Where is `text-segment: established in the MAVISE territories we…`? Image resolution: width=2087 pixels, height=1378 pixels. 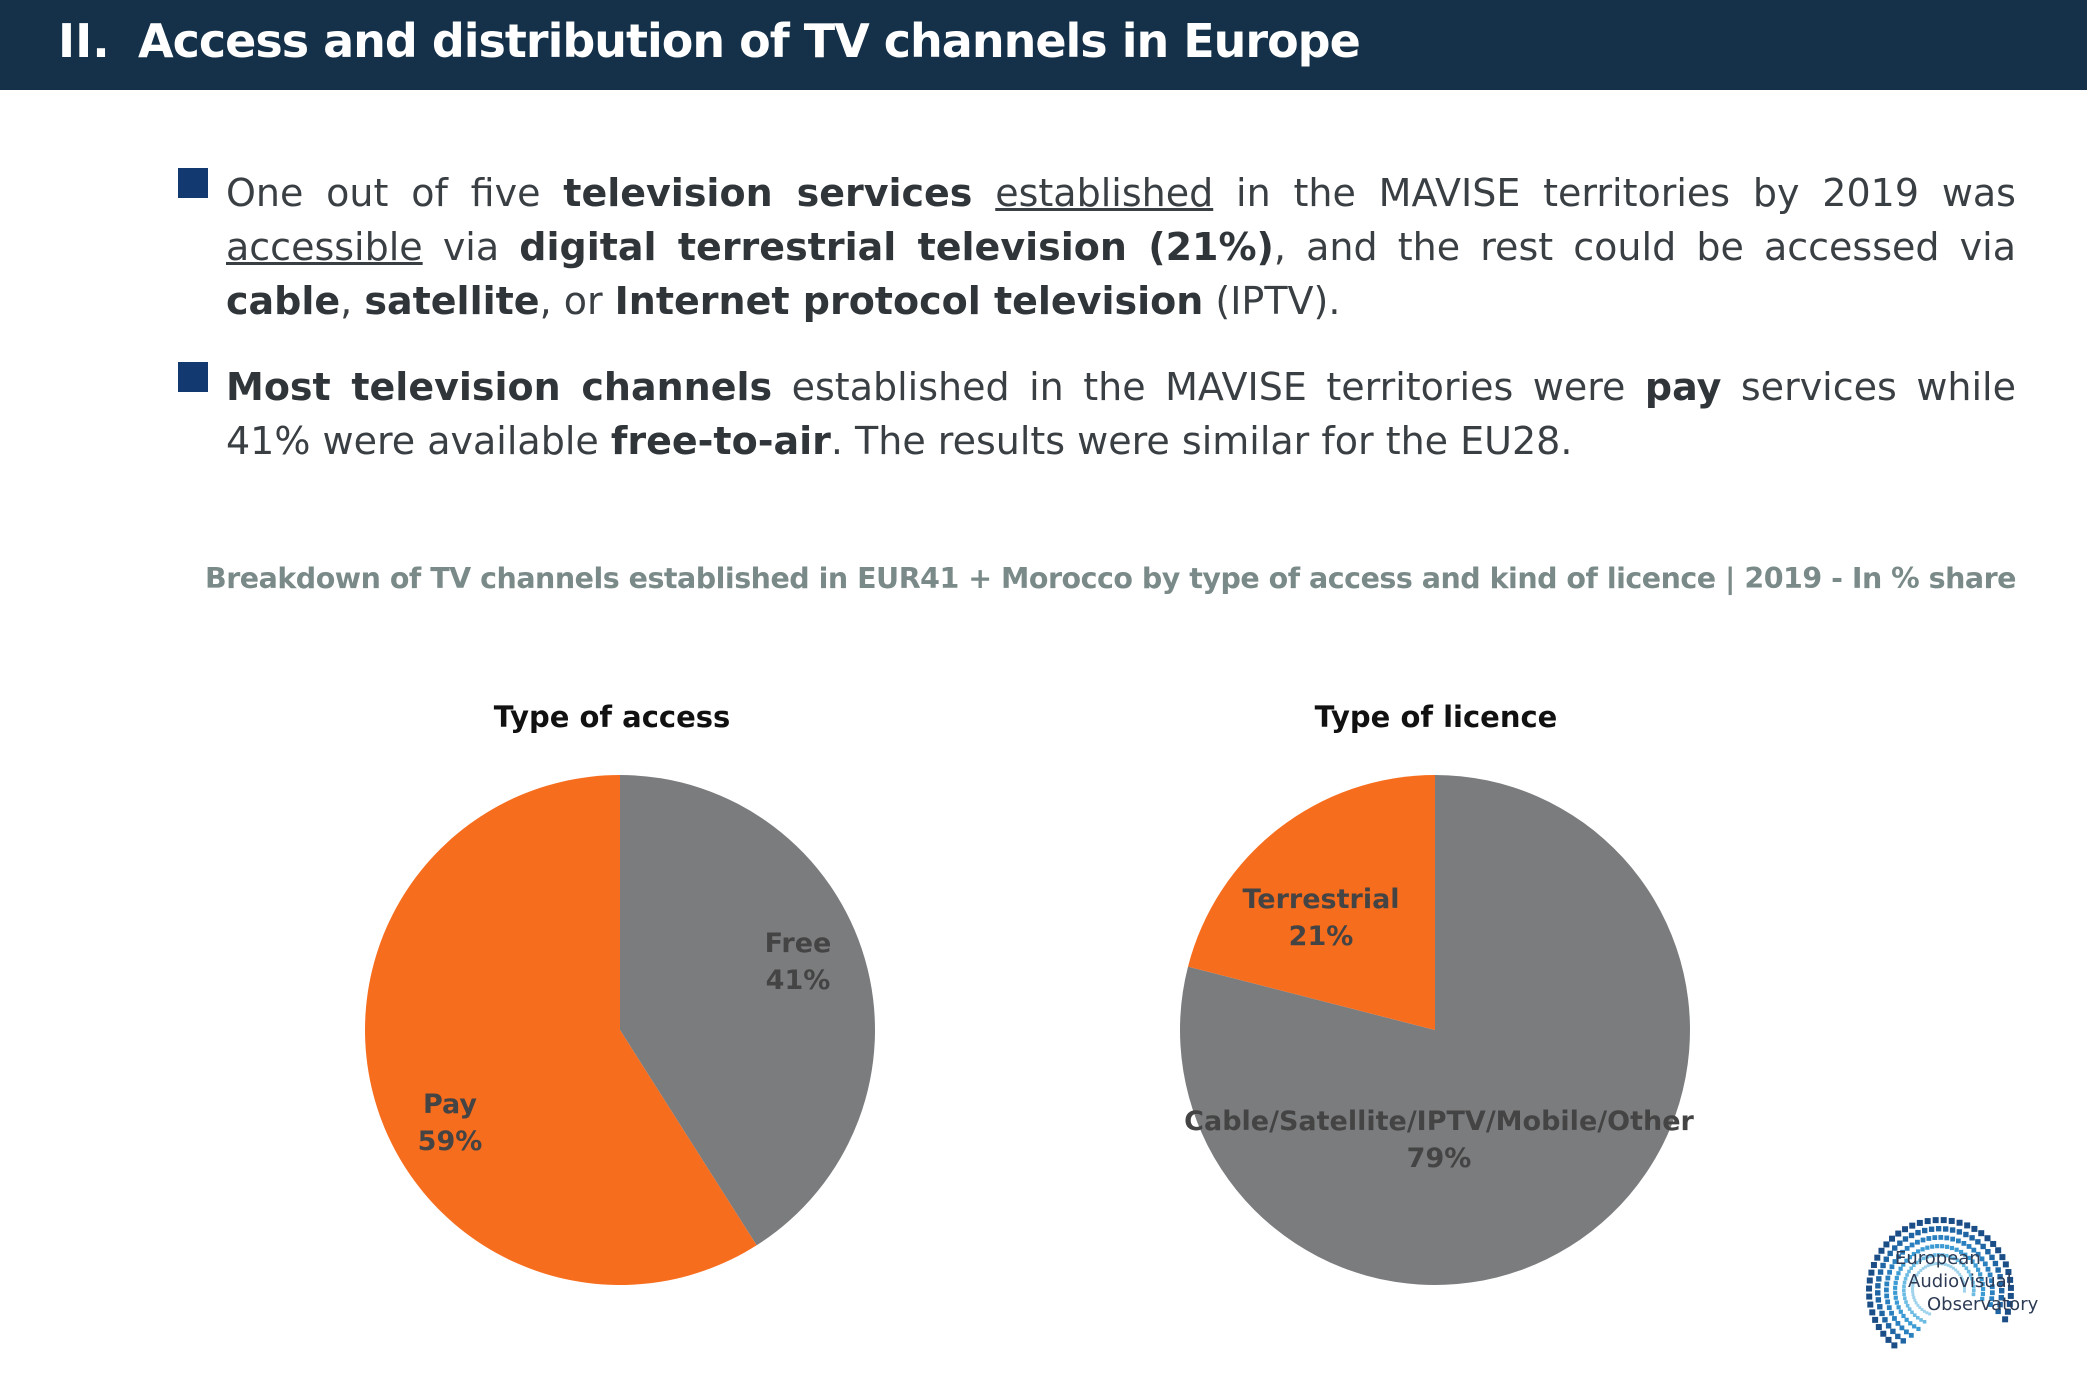
text-segment: established in the MAVISE territories we… is located at coordinates (1208, 387).